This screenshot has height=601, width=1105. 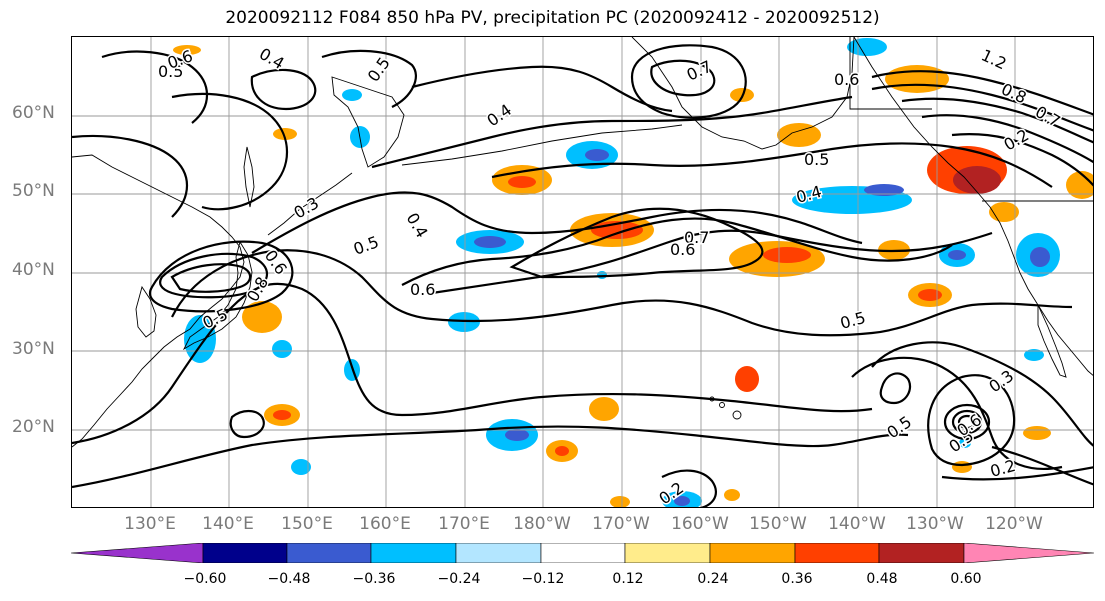 I want to click on colorbar-tick-label: 0.12, so click(x=628, y=579).